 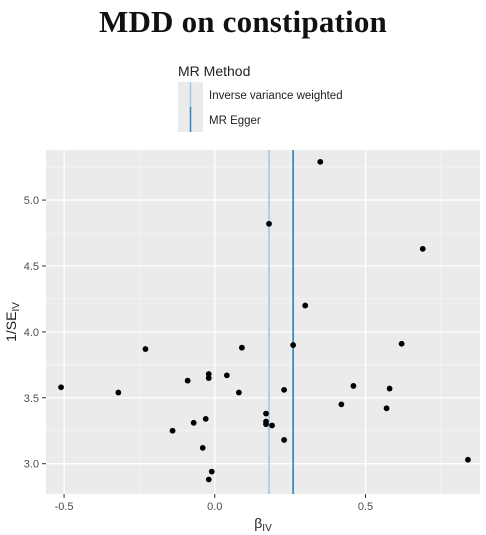 I want to click on y-tick-label: 4.5, so click(x=31, y=267).